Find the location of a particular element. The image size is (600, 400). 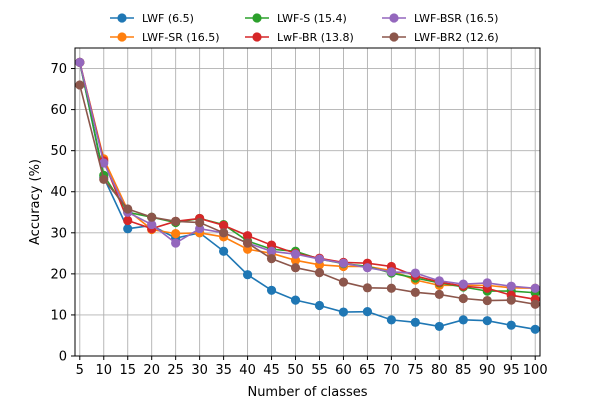

y-tick-label: 0 is located at coordinates (63, 357).